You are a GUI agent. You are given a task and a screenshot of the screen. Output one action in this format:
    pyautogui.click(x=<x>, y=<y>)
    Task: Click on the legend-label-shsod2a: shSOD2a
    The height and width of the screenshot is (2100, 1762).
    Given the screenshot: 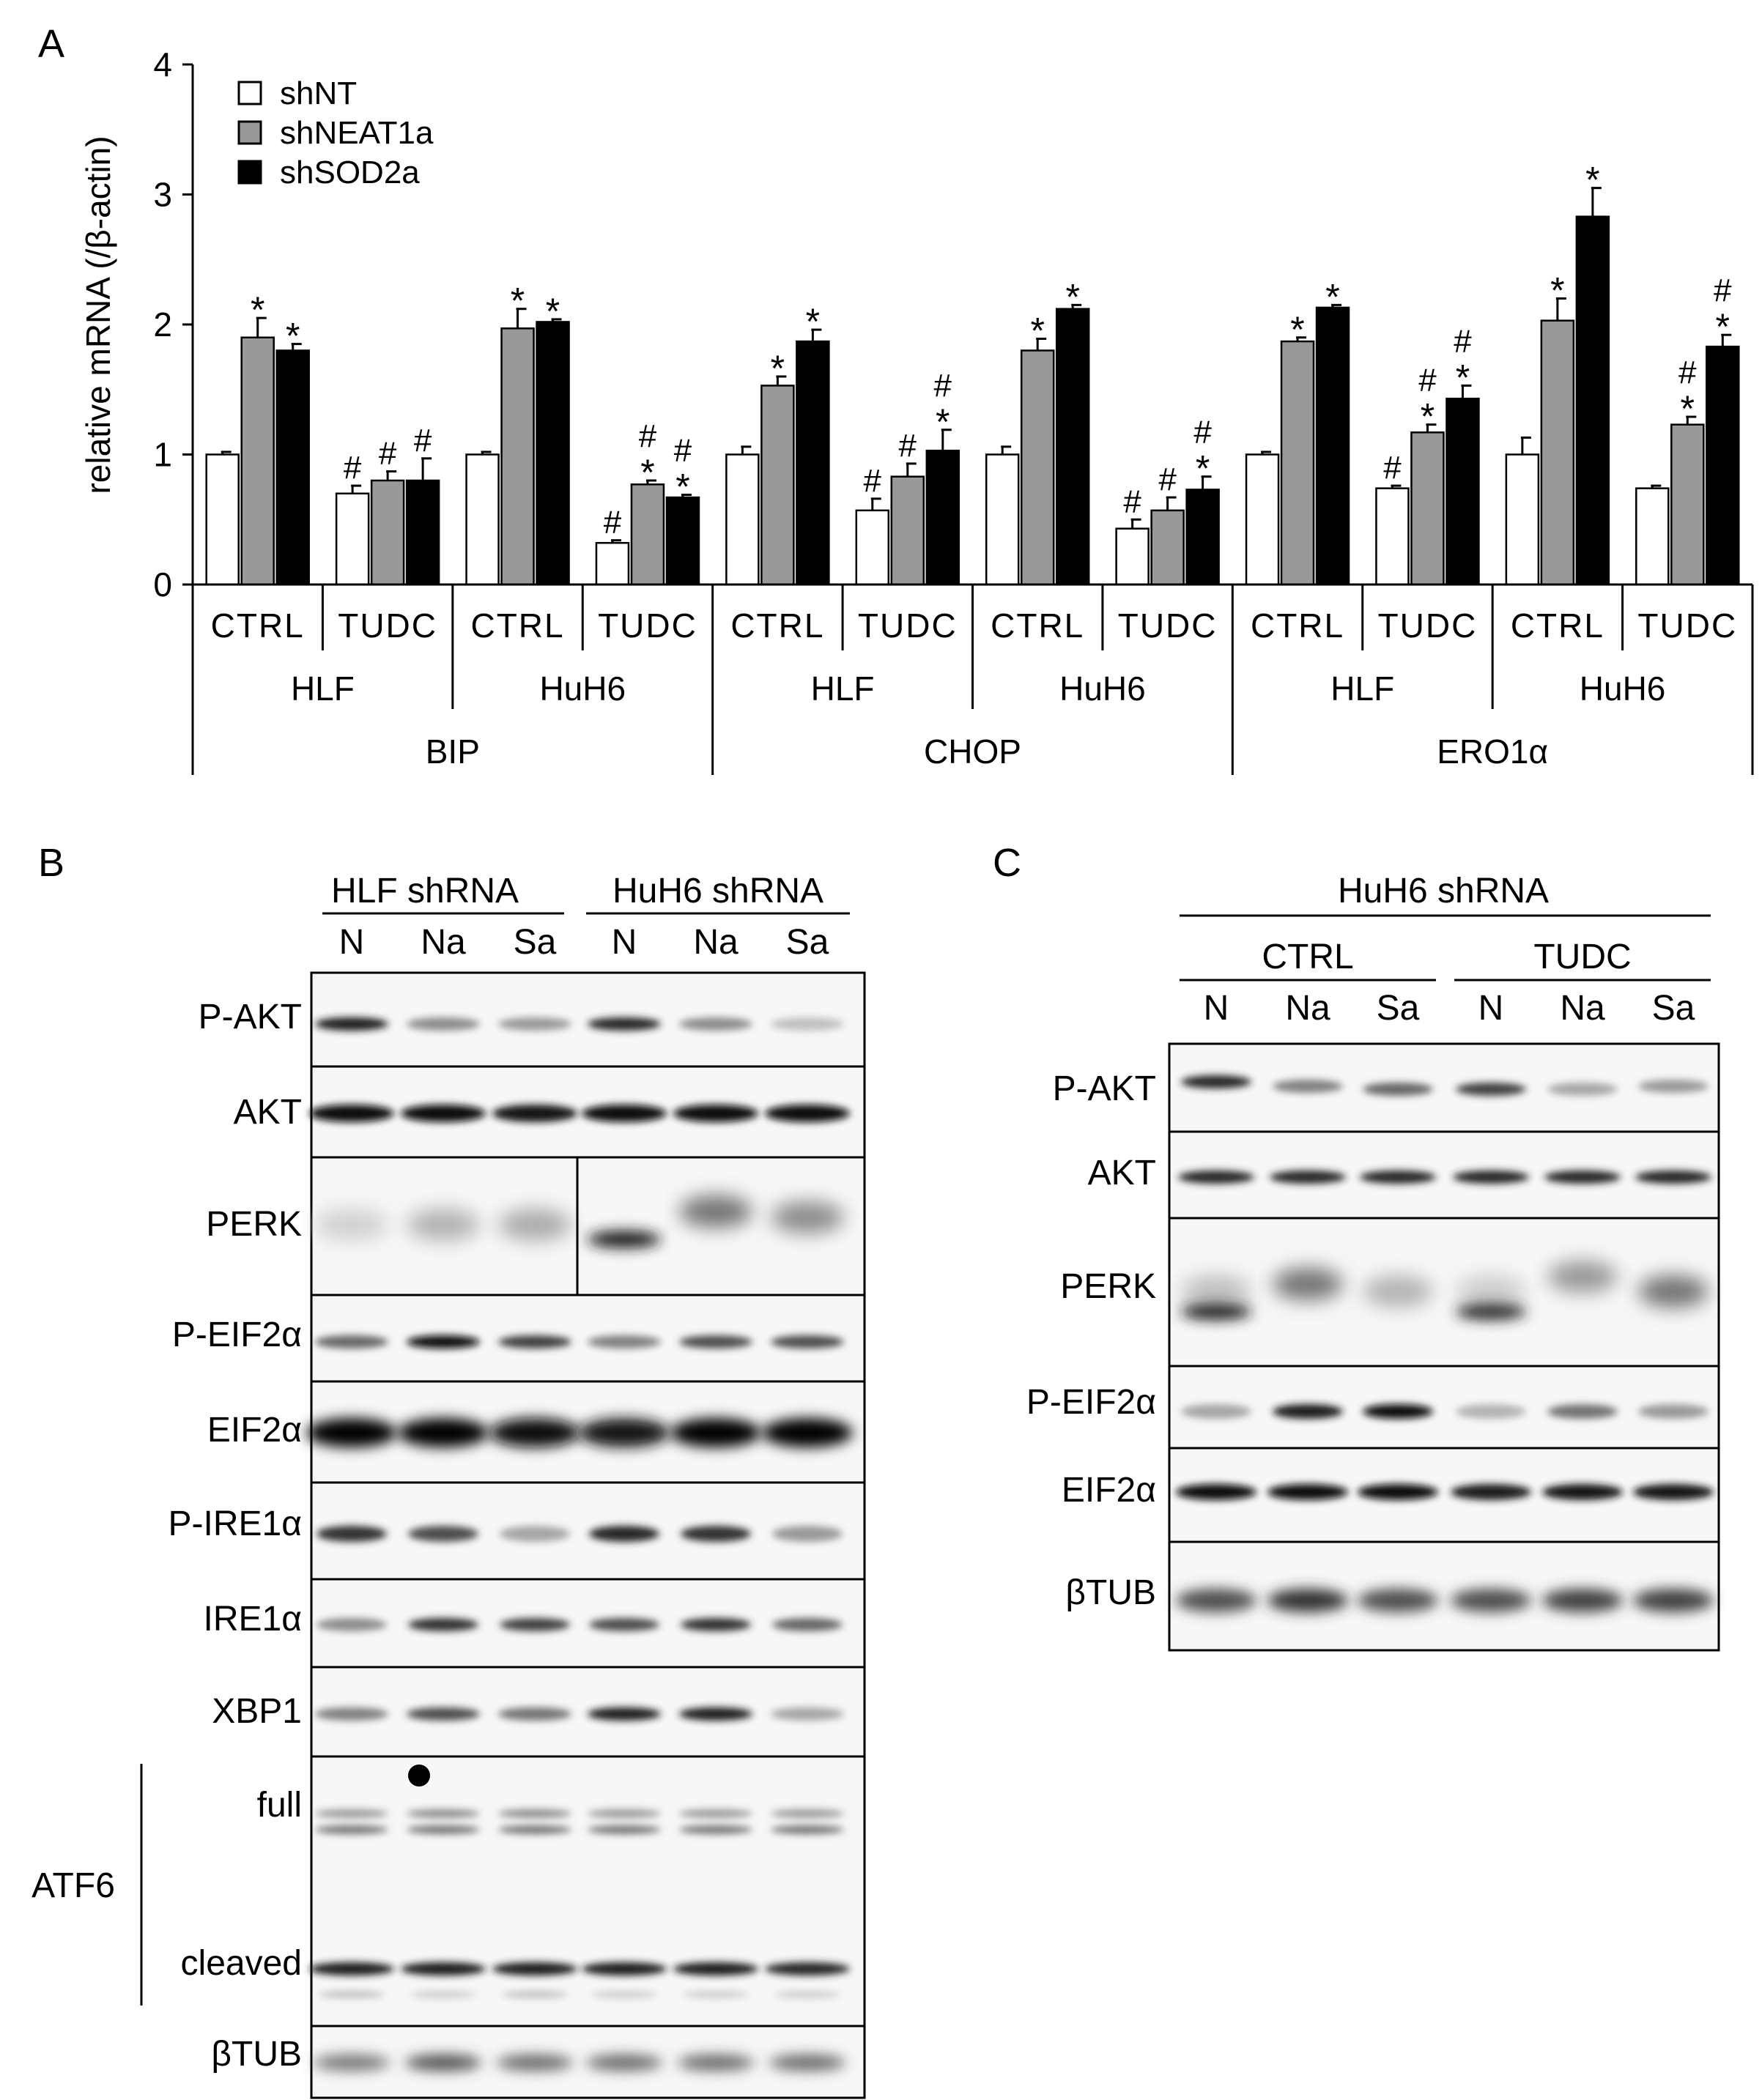 What is the action you would take?
    pyautogui.click(x=350, y=172)
    